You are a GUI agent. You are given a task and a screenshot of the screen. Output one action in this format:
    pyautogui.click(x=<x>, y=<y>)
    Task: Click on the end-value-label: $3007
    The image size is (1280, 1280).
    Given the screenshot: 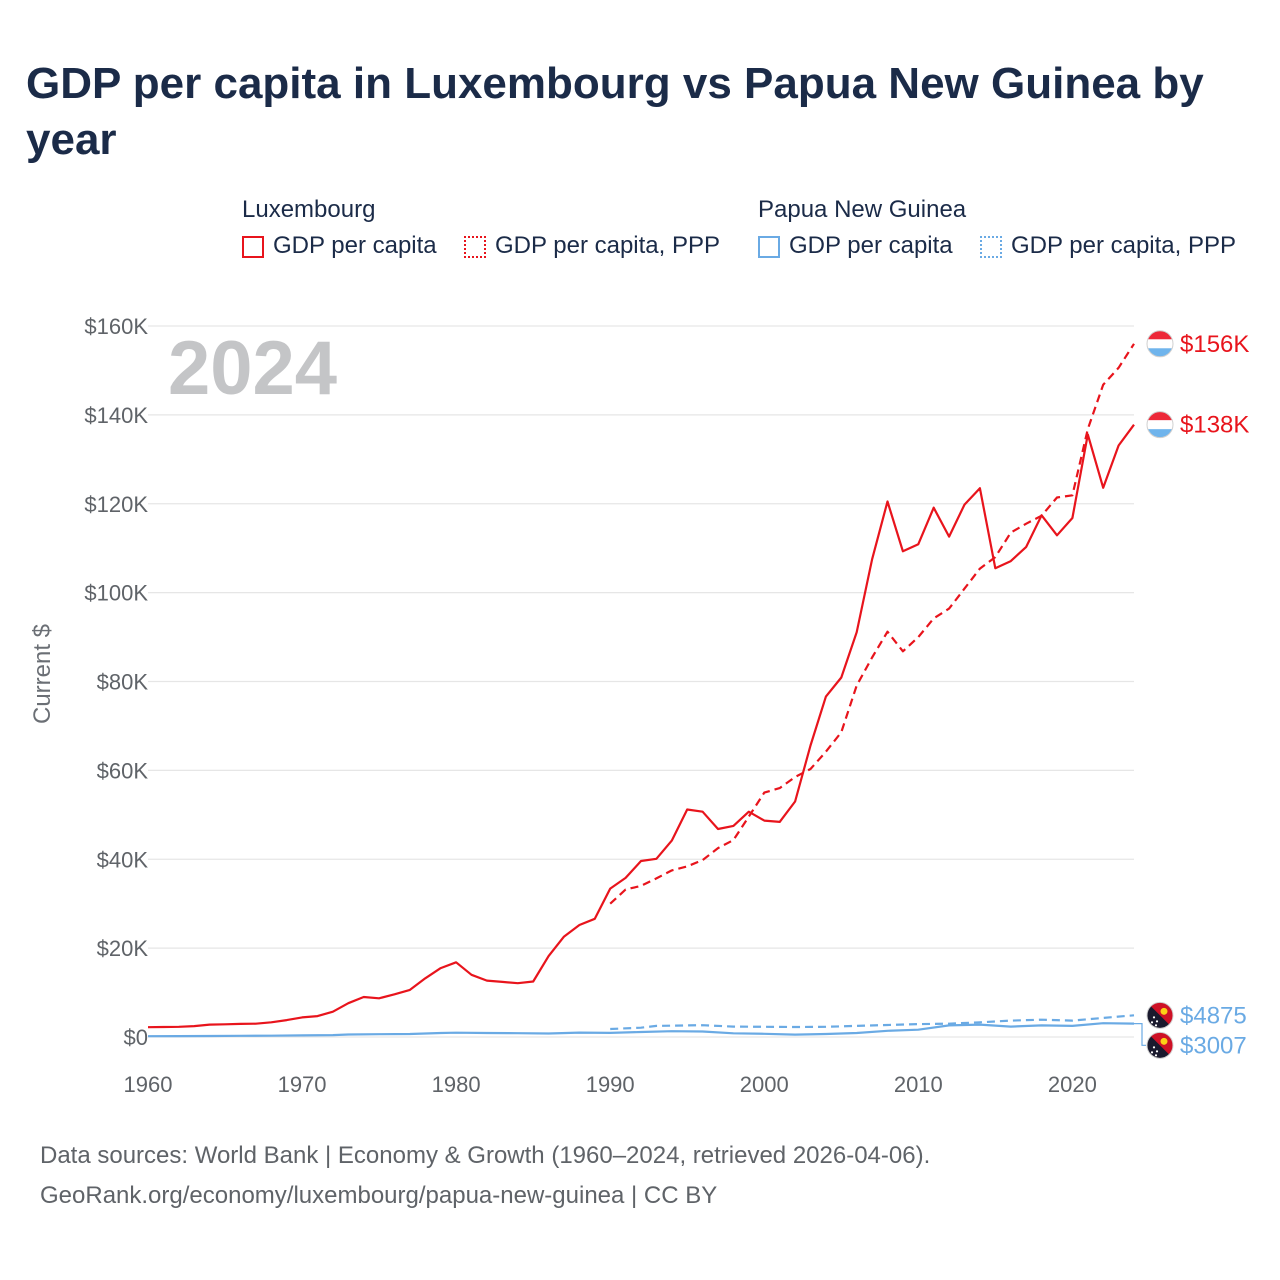 What is the action you would take?
    pyautogui.click(x=1213, y=1045)
    